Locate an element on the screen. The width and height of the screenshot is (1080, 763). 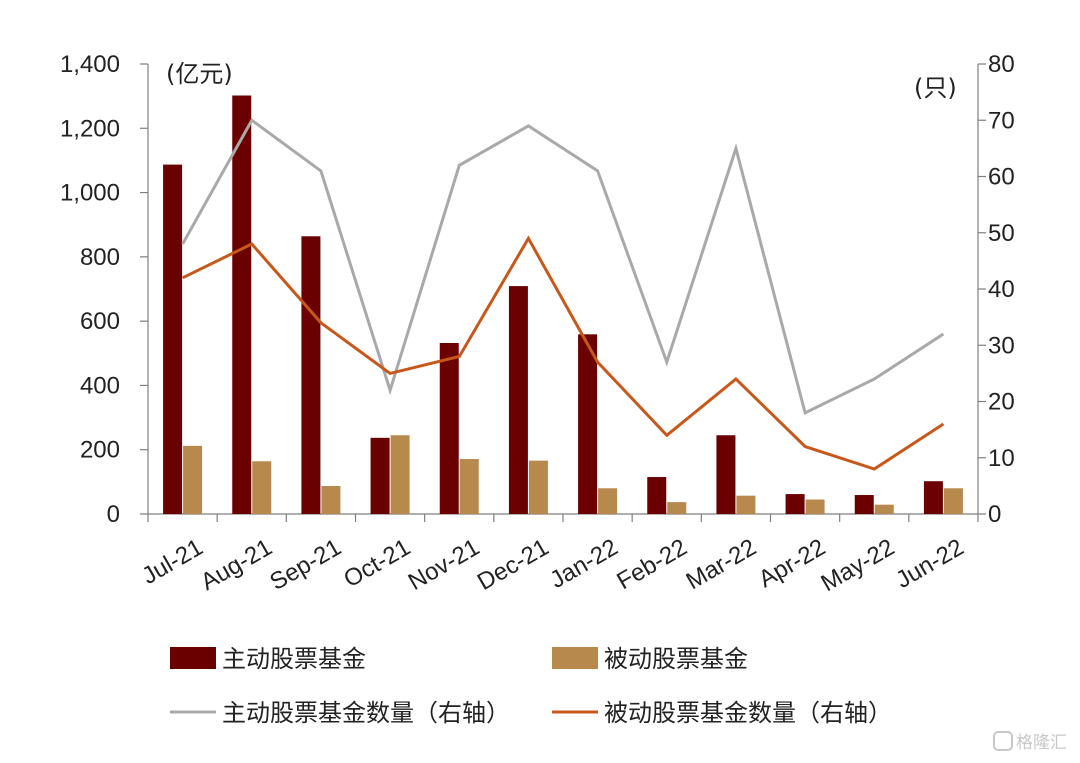
left-tick-label: 600 is located at coordinates (100, 321).